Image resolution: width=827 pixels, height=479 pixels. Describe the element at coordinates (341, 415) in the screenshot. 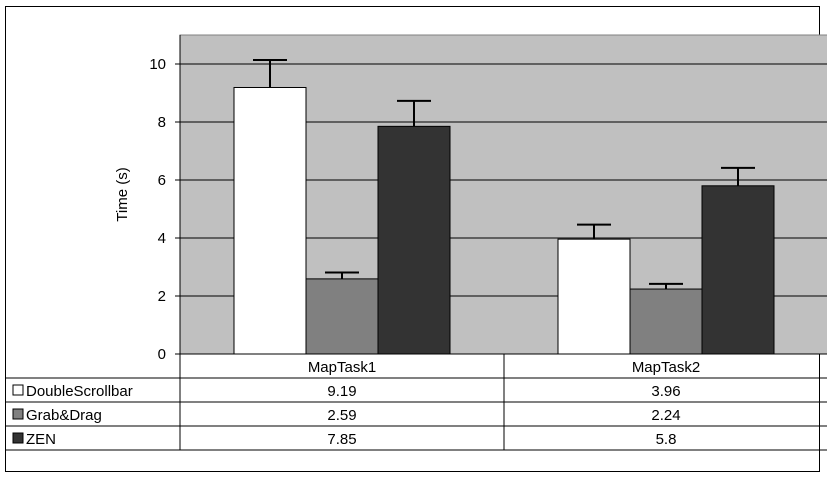

I see `data-table-cell: 2.59` at that location.